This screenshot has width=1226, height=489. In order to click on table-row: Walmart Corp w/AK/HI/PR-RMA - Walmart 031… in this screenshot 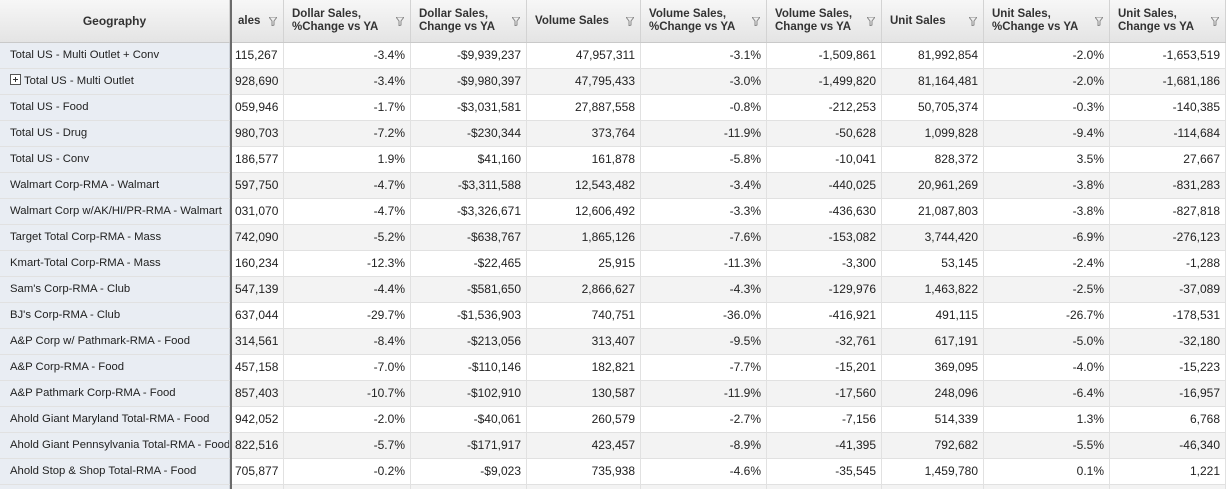, I will do `click(613, 212)`.